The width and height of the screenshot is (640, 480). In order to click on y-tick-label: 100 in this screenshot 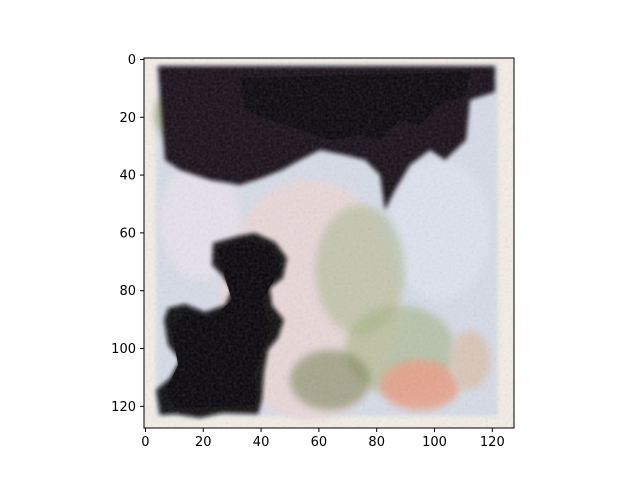, I will do `click(123, 349)`.